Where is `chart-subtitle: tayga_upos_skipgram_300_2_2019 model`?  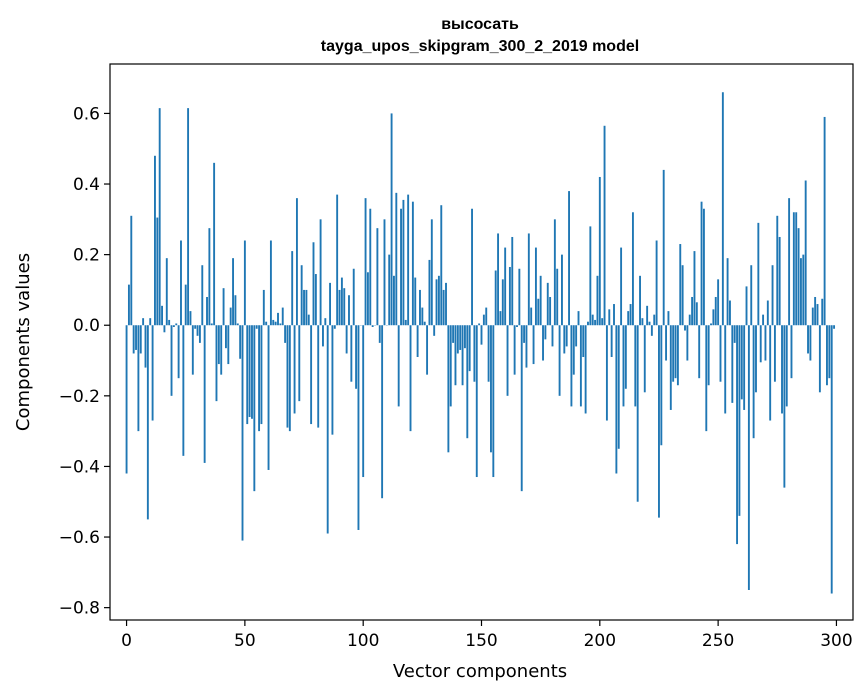 chart-subtitle: tayga_upos_skipgram_300_2_2019 model is located at coordinates (480, 46).